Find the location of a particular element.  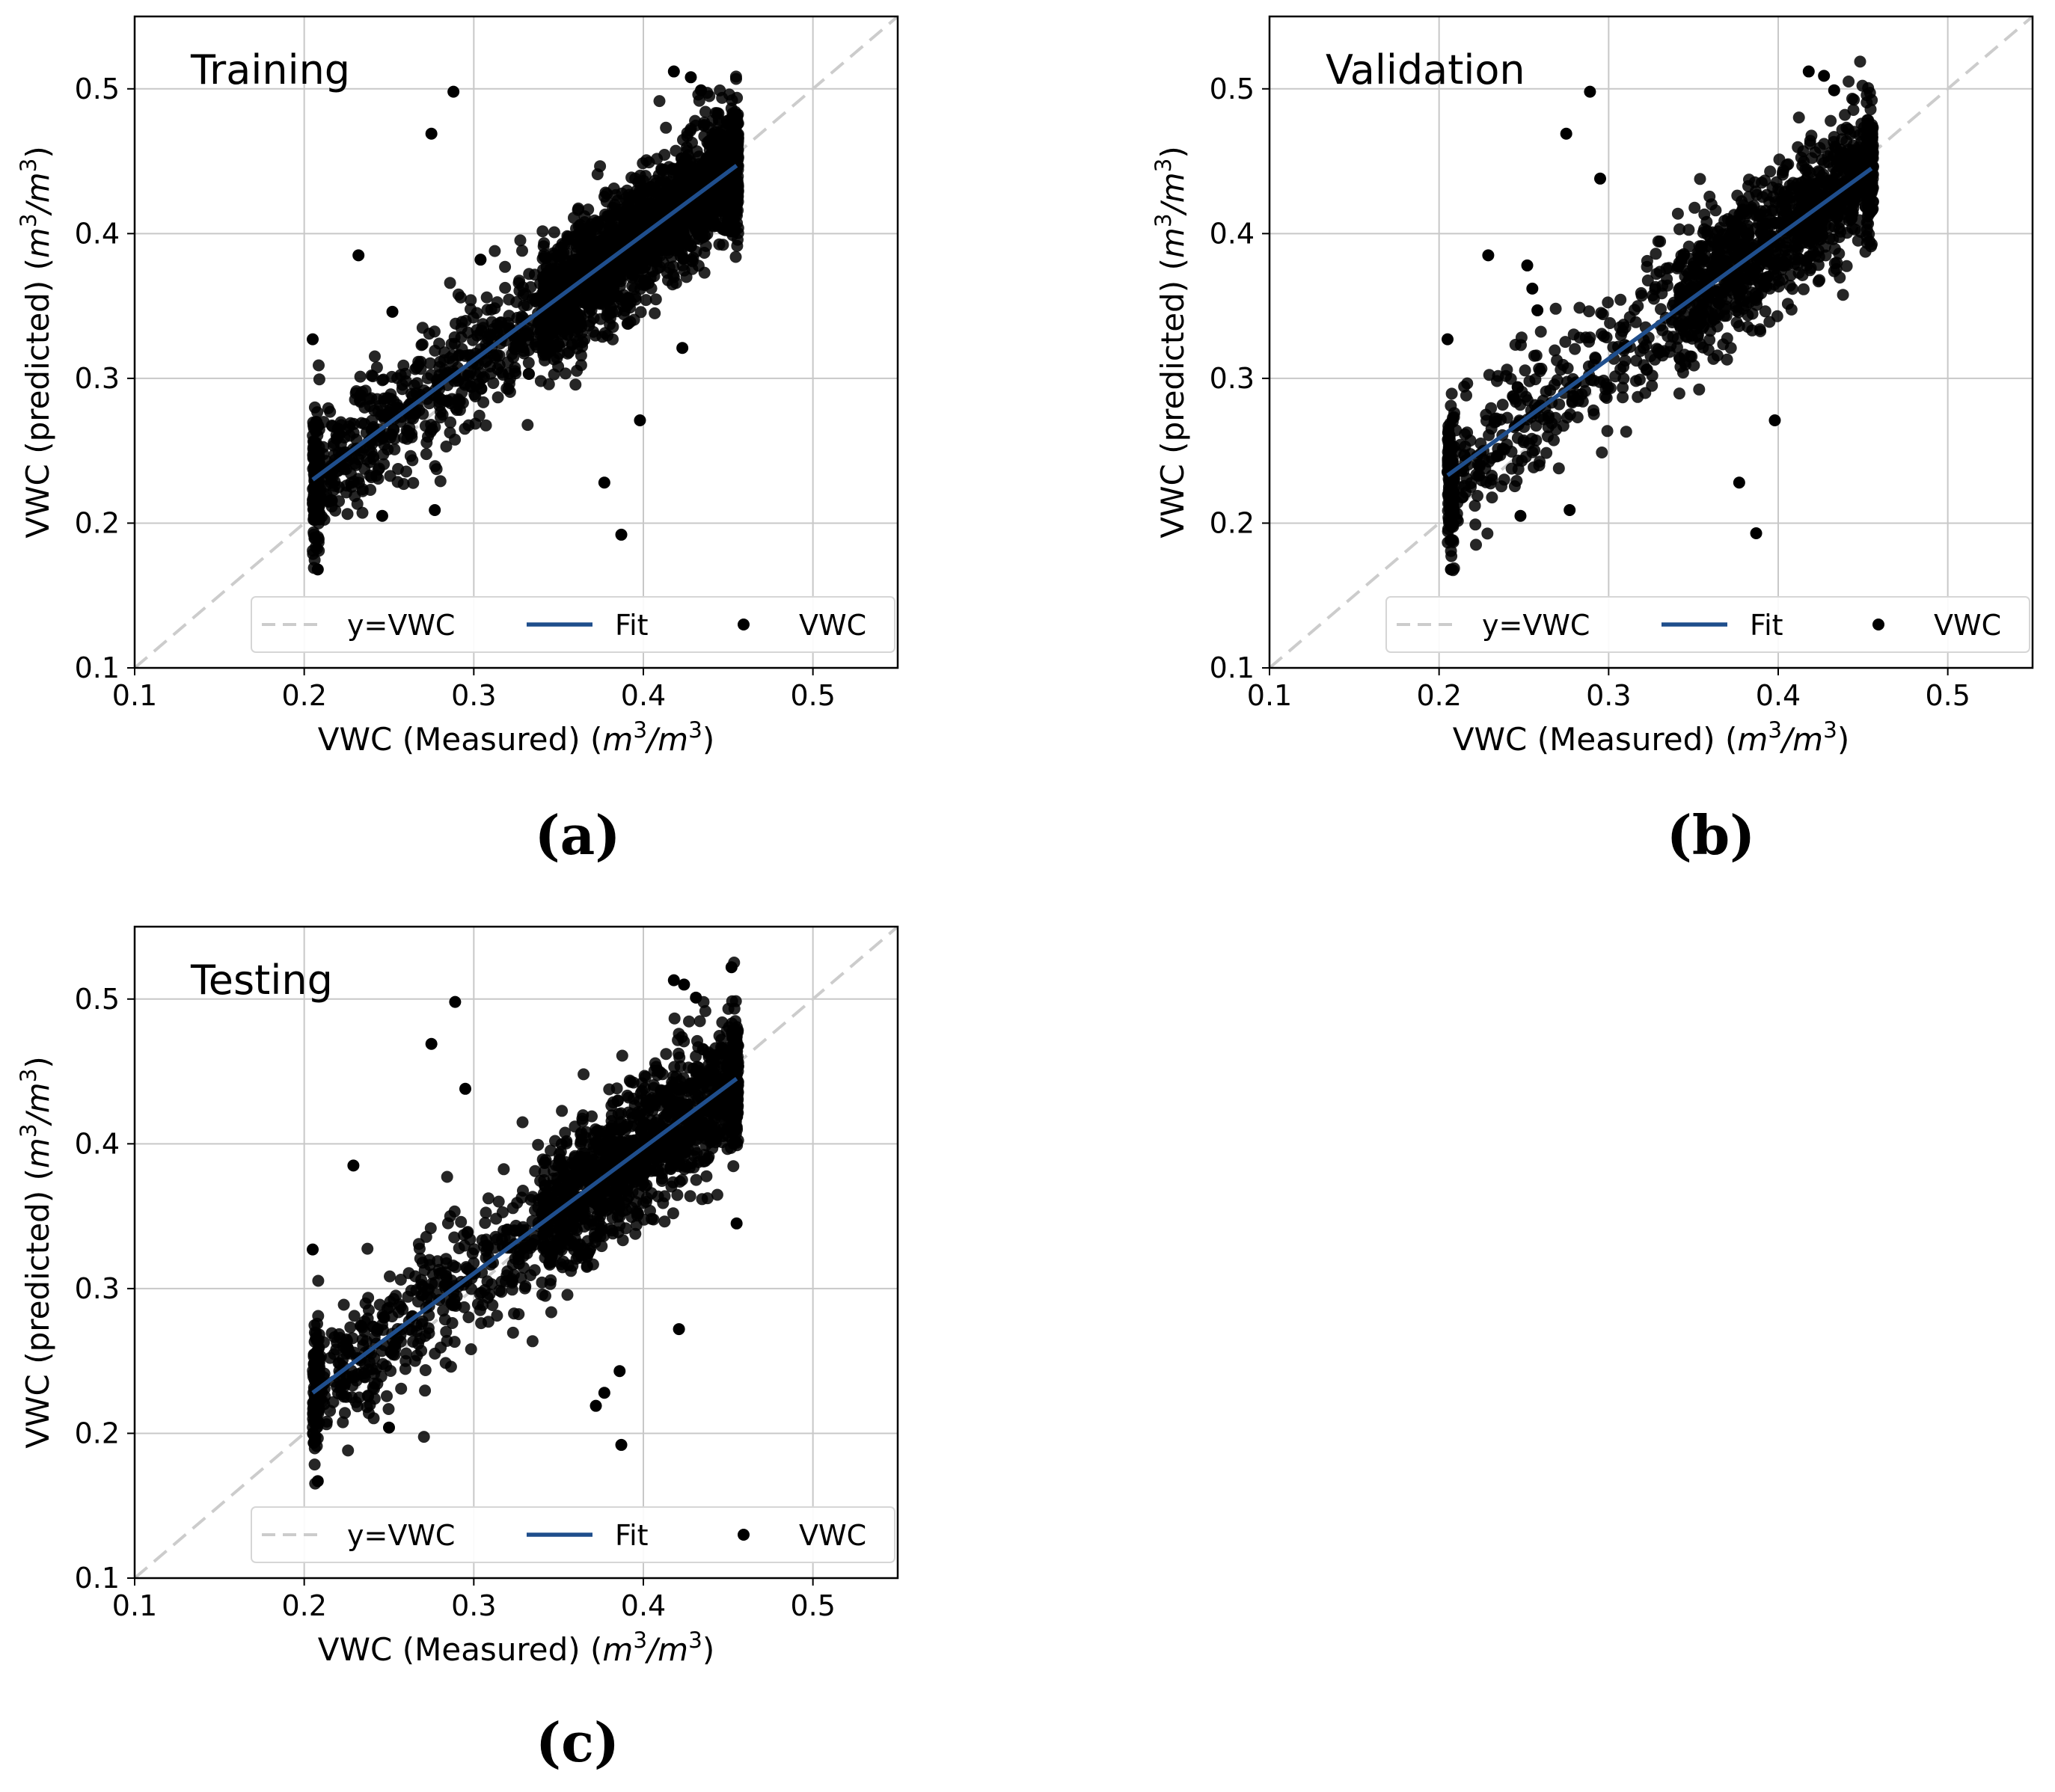

x-tick-label: 0.4 is located at coordinates (643, 695).